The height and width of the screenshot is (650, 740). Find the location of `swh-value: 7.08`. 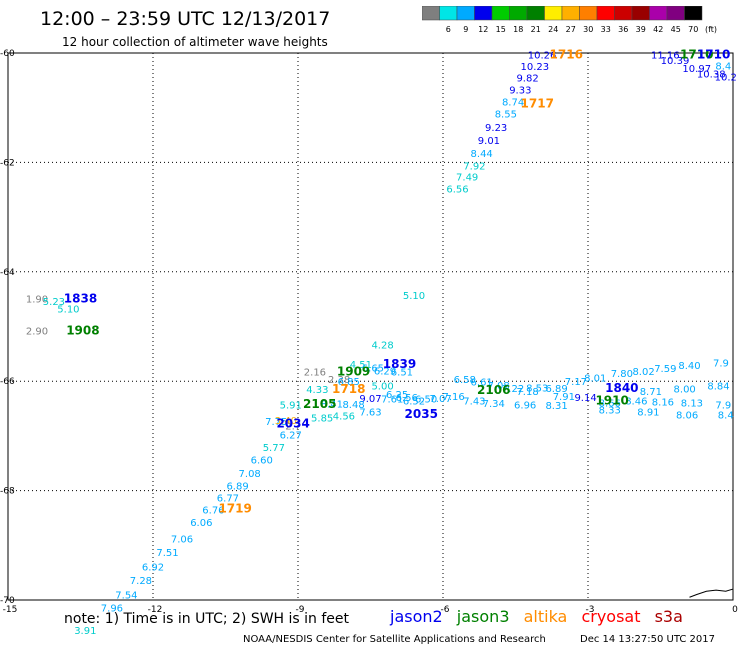

swh-value: 7.08 is located at coordinates (250, 474).